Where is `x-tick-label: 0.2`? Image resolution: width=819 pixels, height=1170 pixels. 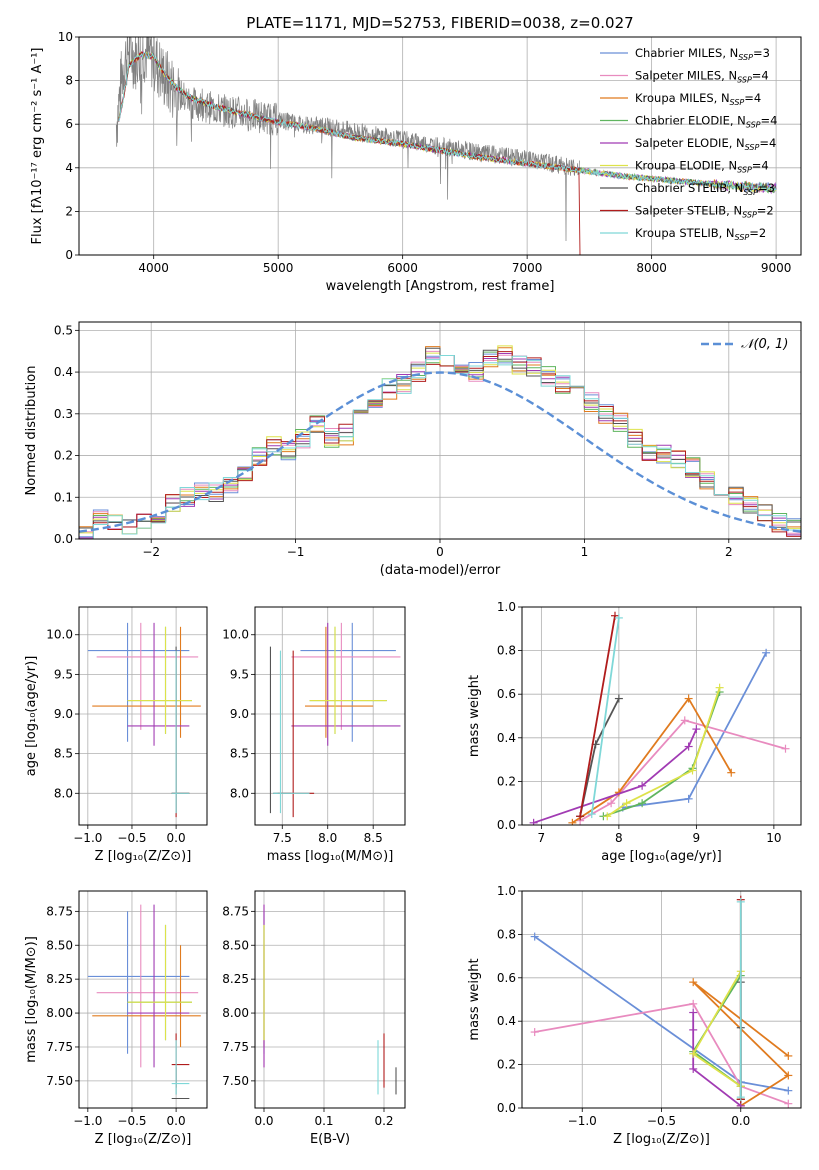 x-tick-label: 0.2 is located at coordinates (383, 1121).